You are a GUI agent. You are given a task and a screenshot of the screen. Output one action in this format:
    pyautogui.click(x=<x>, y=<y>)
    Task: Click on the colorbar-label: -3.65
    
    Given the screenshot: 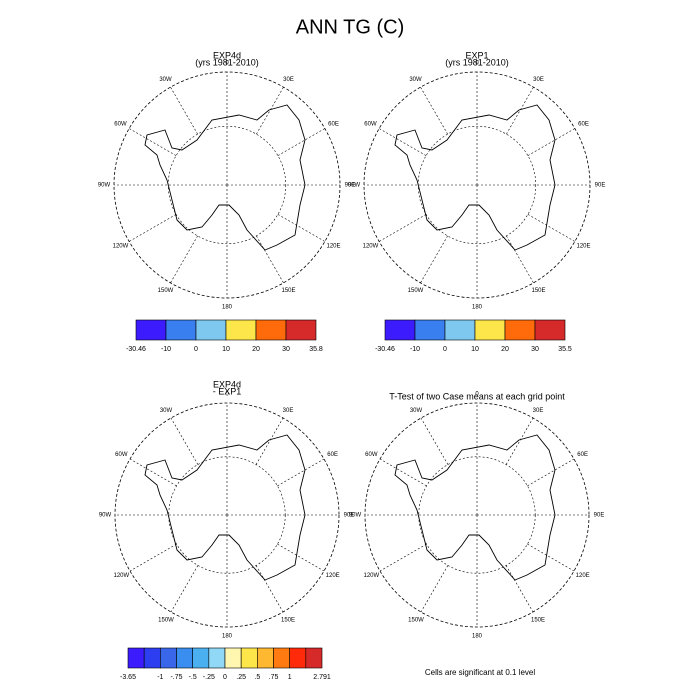 What is the action you would take?
    pyautogui.click(x=128, y=677)
    